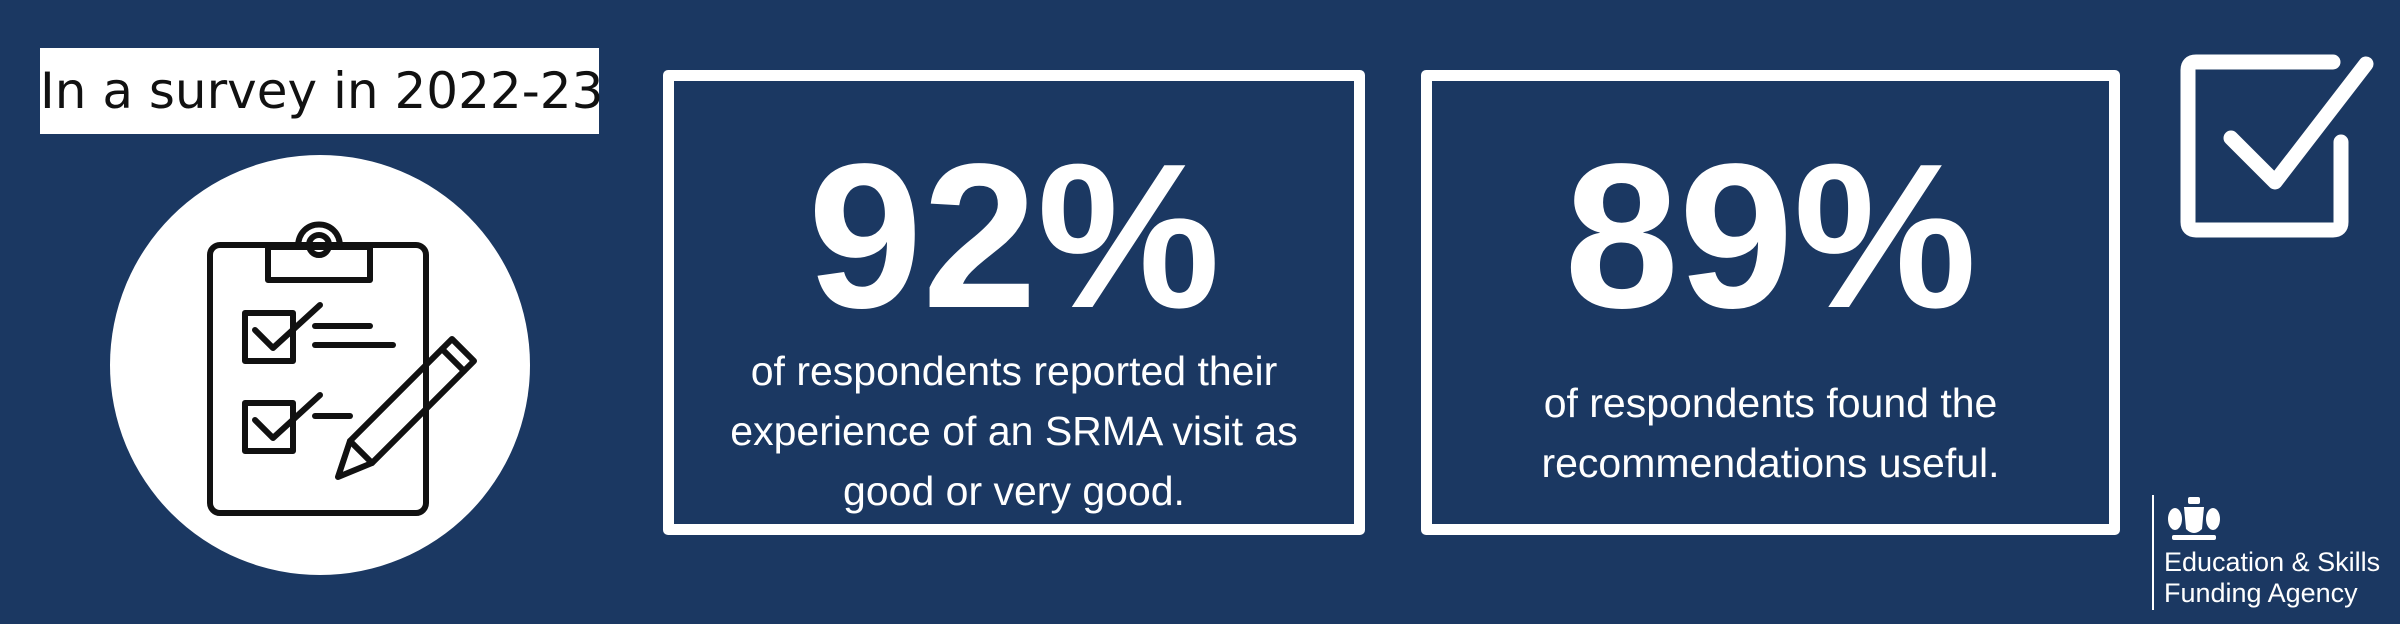  I want to click on esfa-logo: Education & Skills Funding Agency, so click(2272, 552).